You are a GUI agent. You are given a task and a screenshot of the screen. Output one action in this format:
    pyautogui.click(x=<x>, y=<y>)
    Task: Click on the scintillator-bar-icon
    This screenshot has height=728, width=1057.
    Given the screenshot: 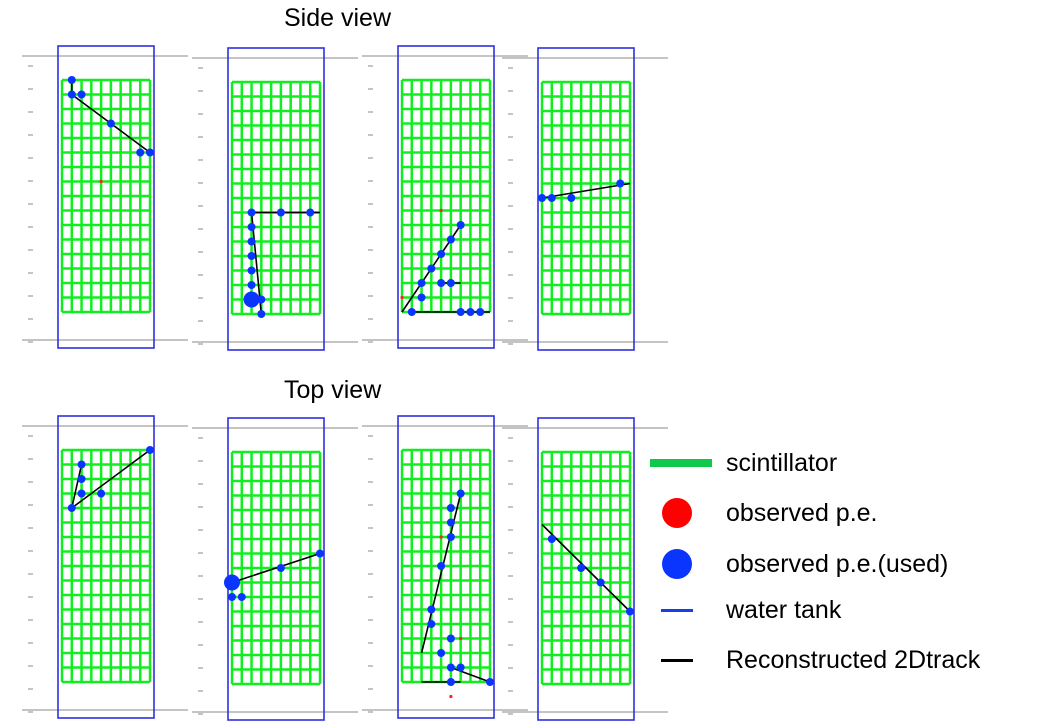 What is the action you would take?
    pyautogui.click(x=681, y=463)
    